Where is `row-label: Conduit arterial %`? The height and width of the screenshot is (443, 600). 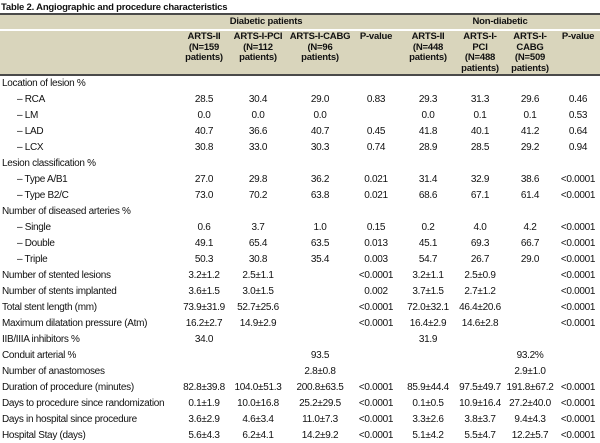 row-label: Conduit arterial % is located at coordinates (39, 355).